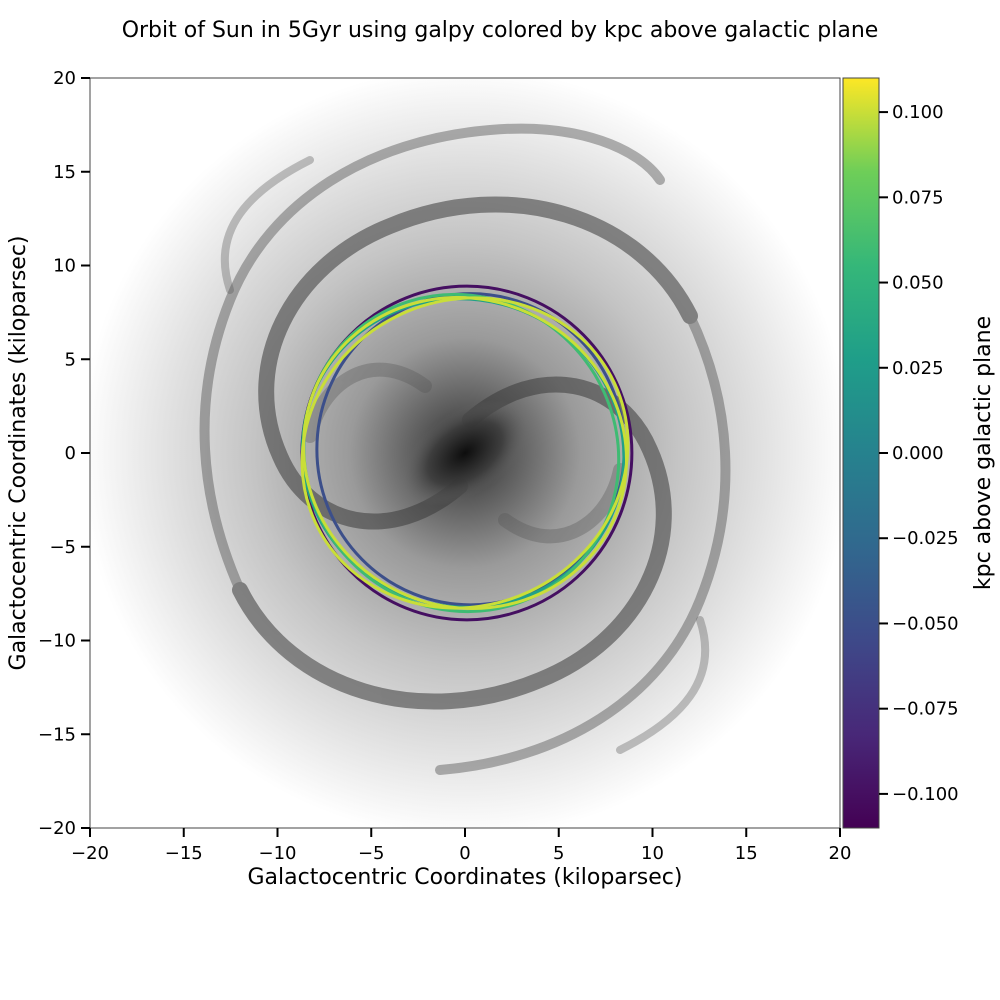  Describe the element at coordinates (464, 853) in the screenshot. I see `x-tick-label: 0` at that location.